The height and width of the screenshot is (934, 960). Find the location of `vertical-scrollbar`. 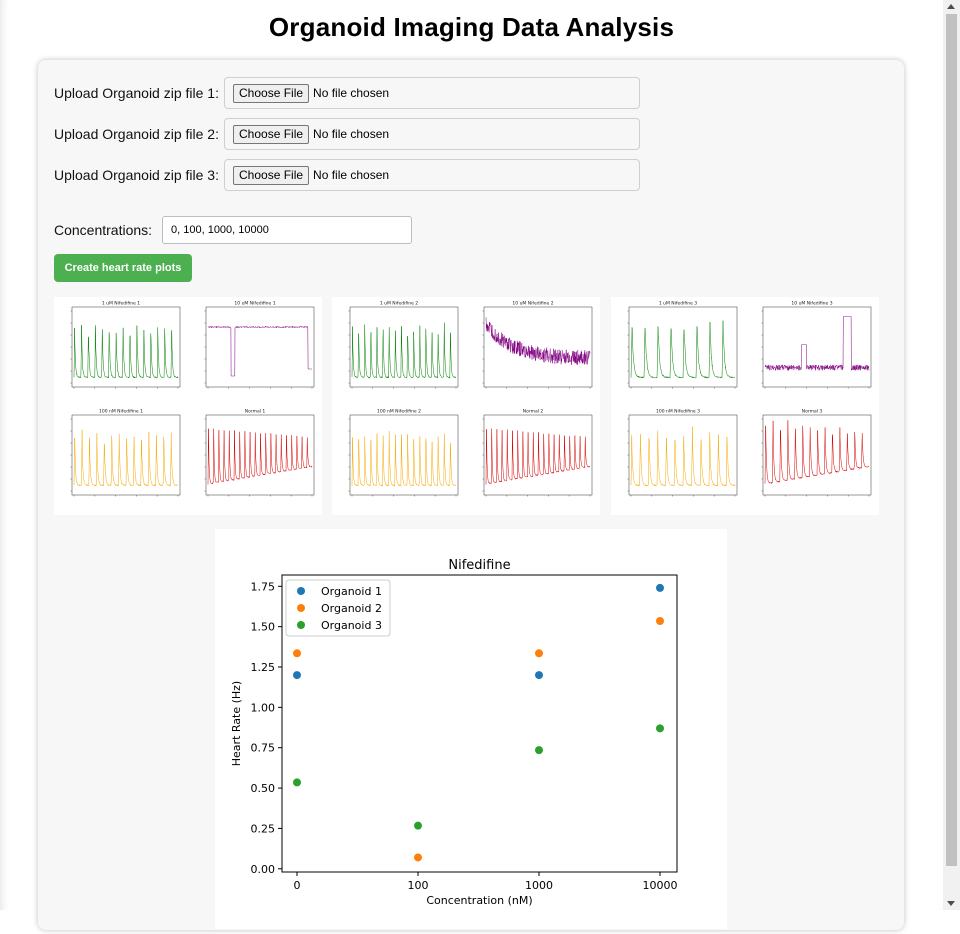

vertical-scrollbar is located at coordinates (951, 455).